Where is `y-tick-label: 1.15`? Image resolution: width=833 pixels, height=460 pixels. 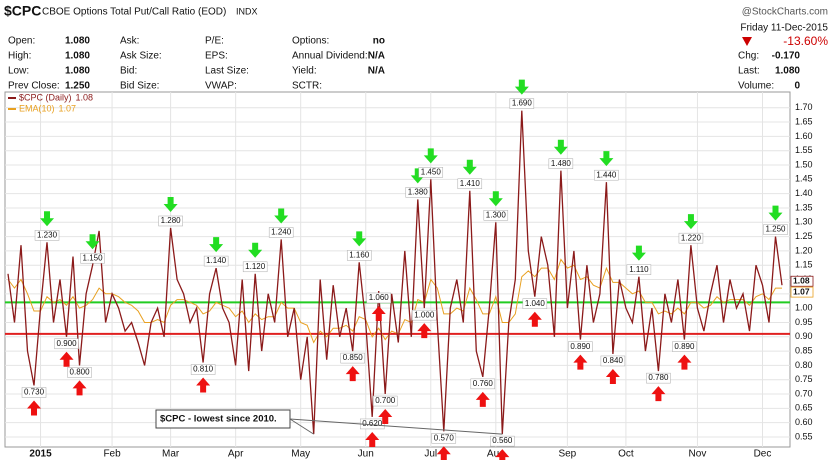 y-tick-label: 1.15 is located at coordinates (804, 265).